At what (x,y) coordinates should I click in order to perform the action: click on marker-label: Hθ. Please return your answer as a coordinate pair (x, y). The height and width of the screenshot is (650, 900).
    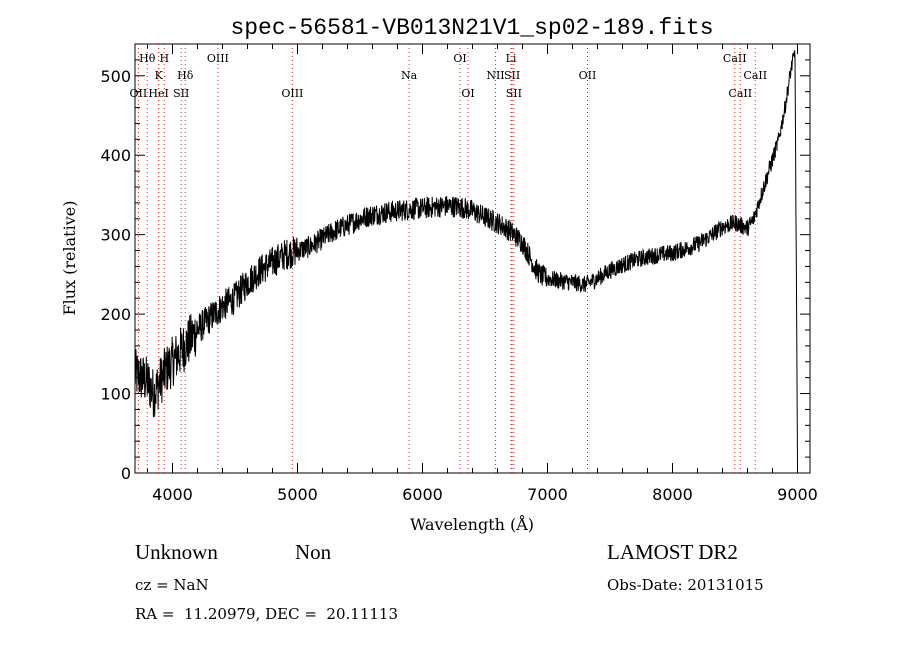
    Looking at the image, I should click on (147, 58).